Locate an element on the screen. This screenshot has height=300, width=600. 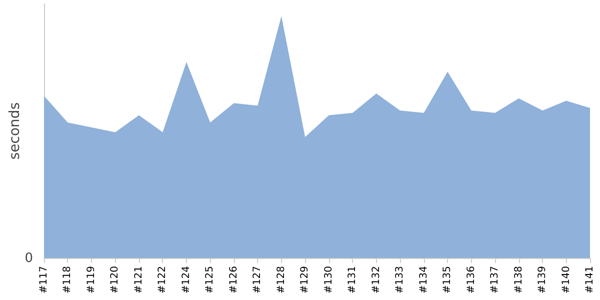
x-tick-label: #117 is located at coordinates (44, 280).